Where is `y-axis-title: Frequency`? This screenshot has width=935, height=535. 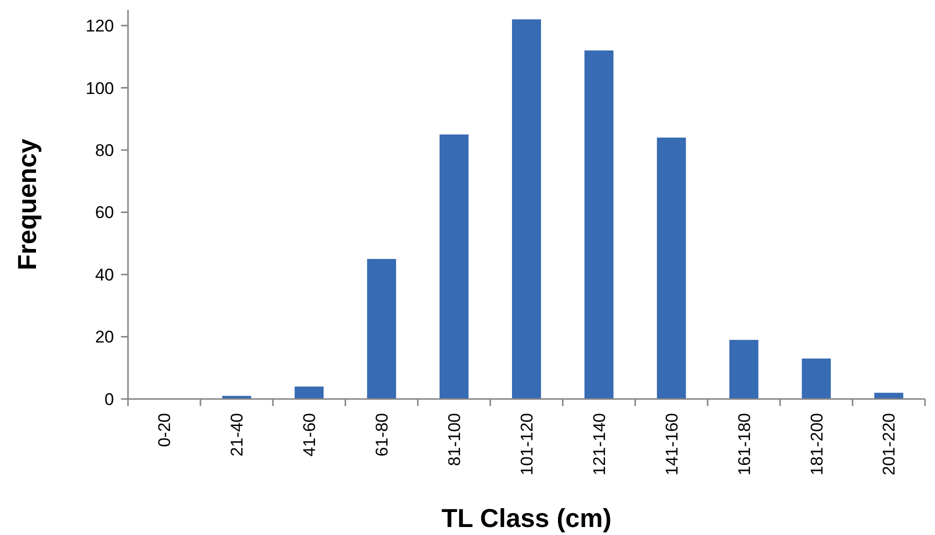 y-axis-title: Frequency is located at coordinates (27, 204).